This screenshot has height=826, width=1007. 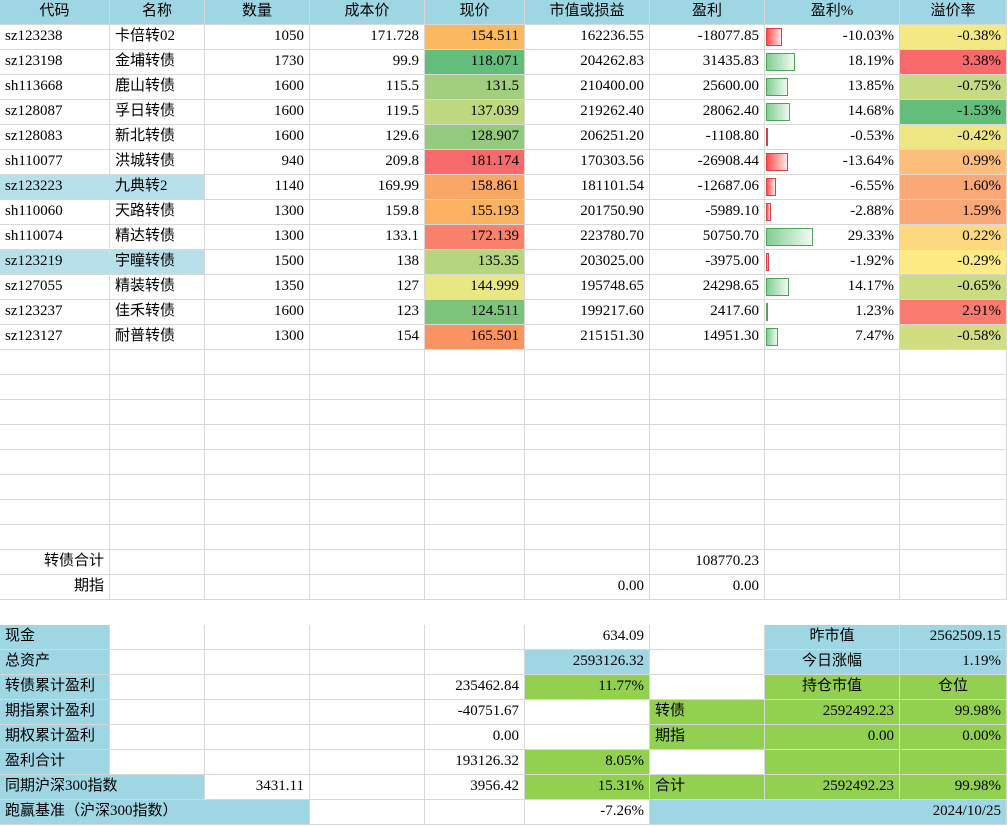 I want to click on cell-name: 精达转债, so click(x=157, y=237).